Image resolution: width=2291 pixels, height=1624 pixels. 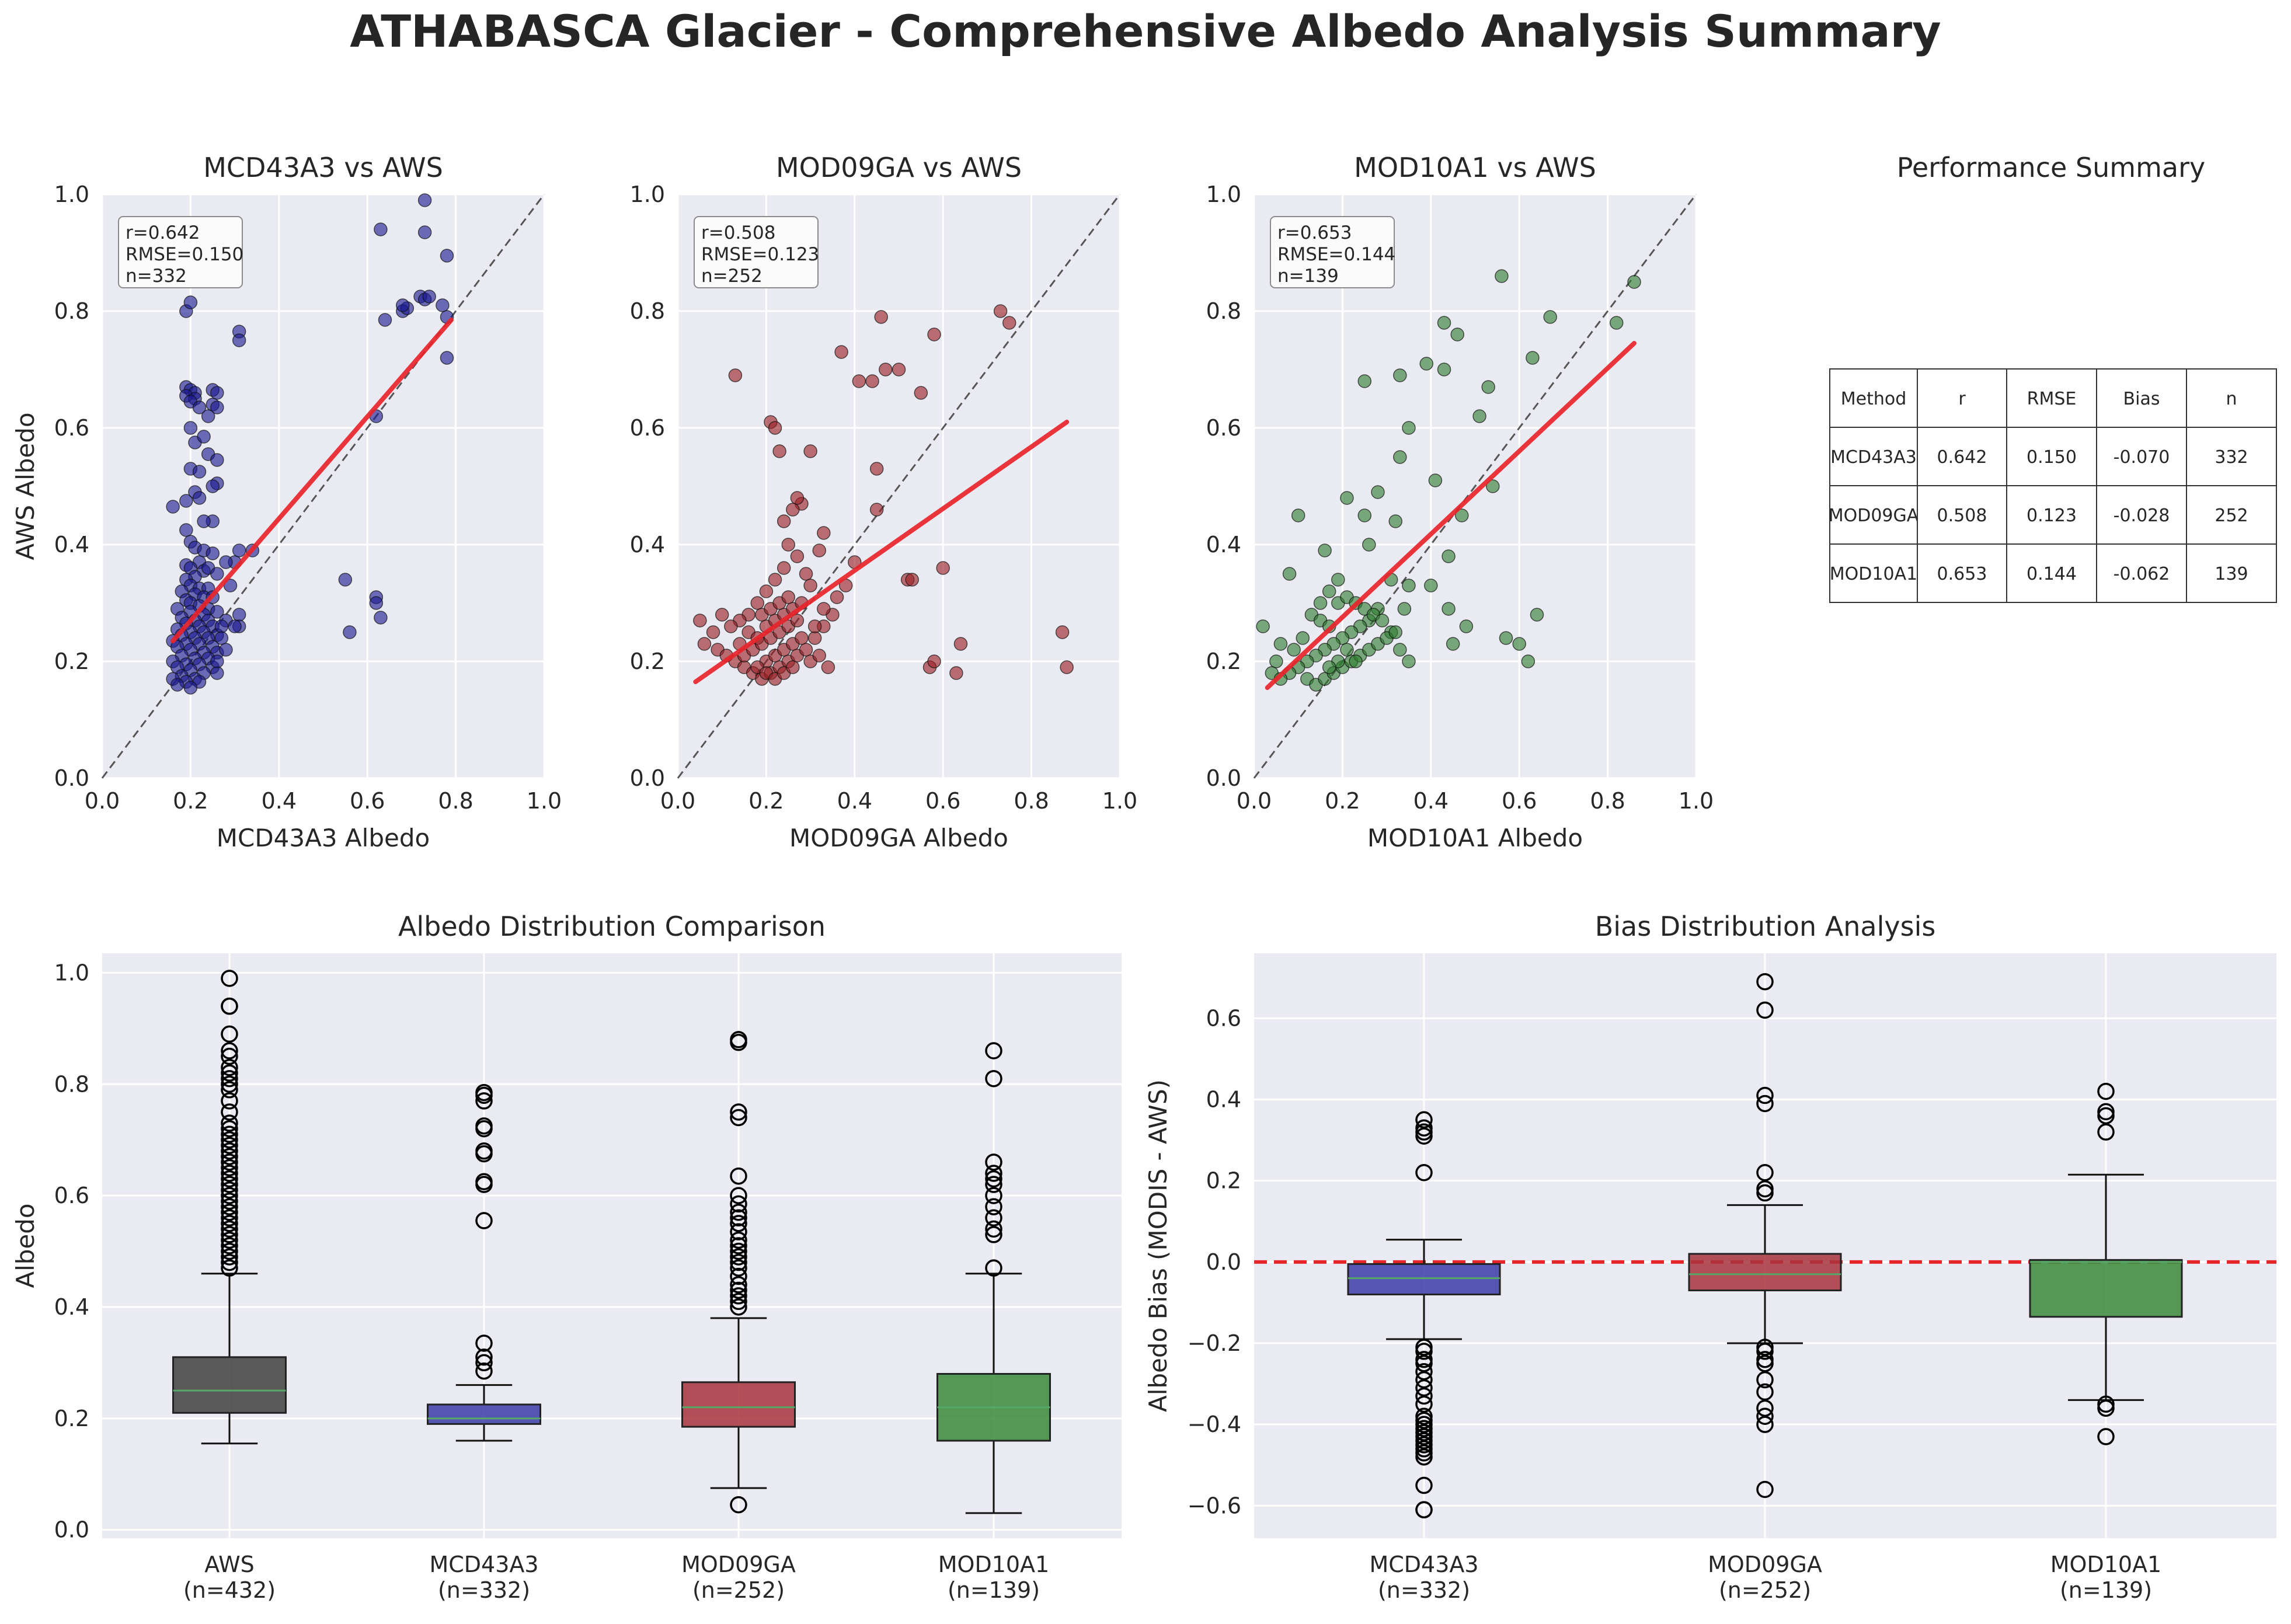 What do you see at coordinates (1873, 457) in the screenshot?
I see `table-value: MCD43A3` at bounding box center [1873, 457].